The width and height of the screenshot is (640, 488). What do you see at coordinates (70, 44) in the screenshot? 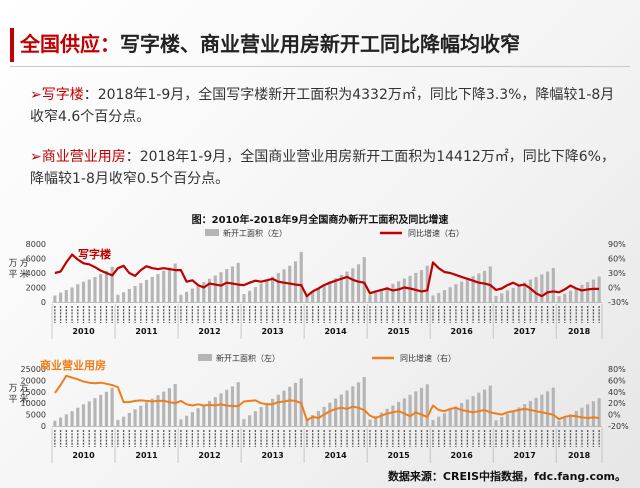
I see `title-prefix: 全国供应：` at bounding box center [70, 44].